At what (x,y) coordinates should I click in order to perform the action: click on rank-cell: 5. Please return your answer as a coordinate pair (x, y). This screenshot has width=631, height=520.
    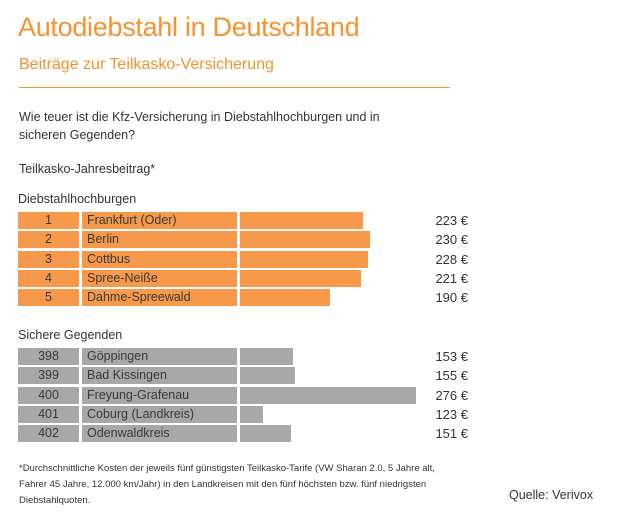
    Looking at the image, I should click on (48, 298).